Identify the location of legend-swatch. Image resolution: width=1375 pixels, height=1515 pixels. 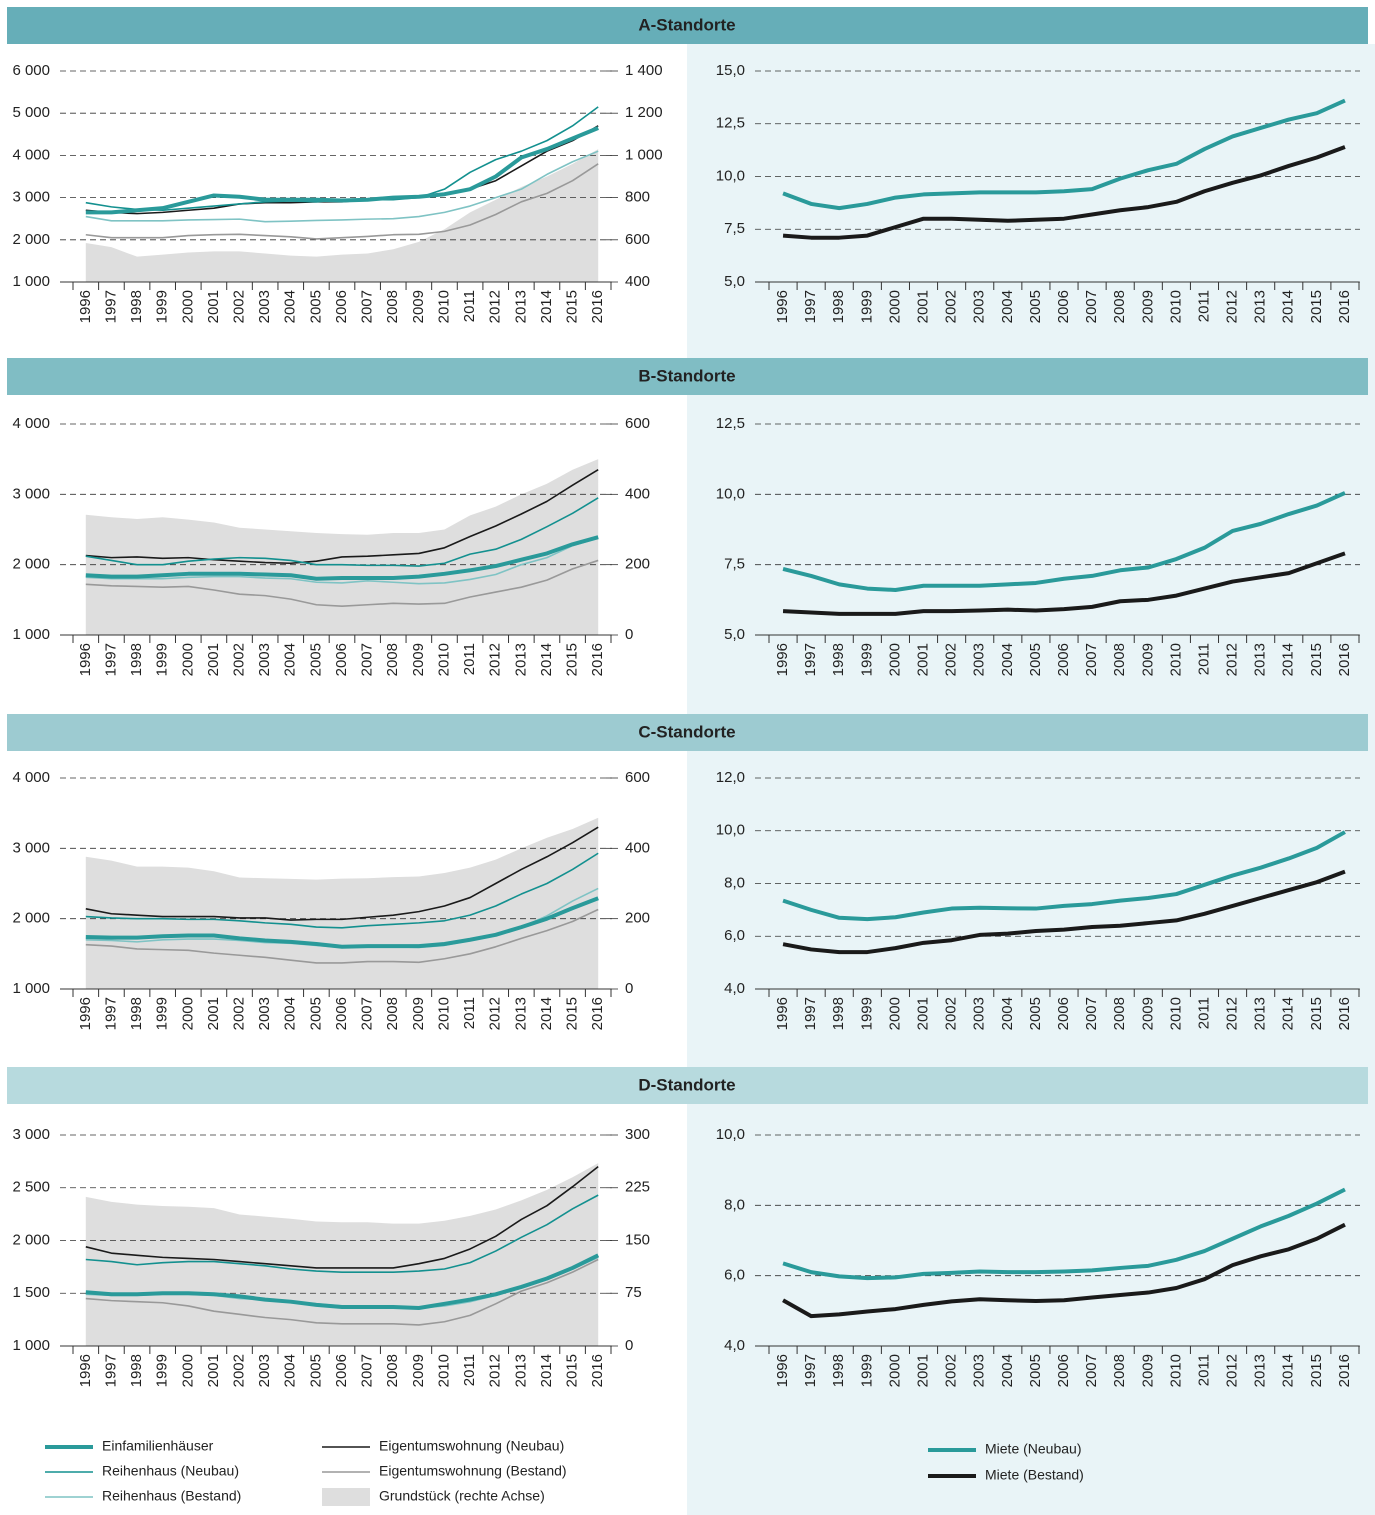
(346, 1497).